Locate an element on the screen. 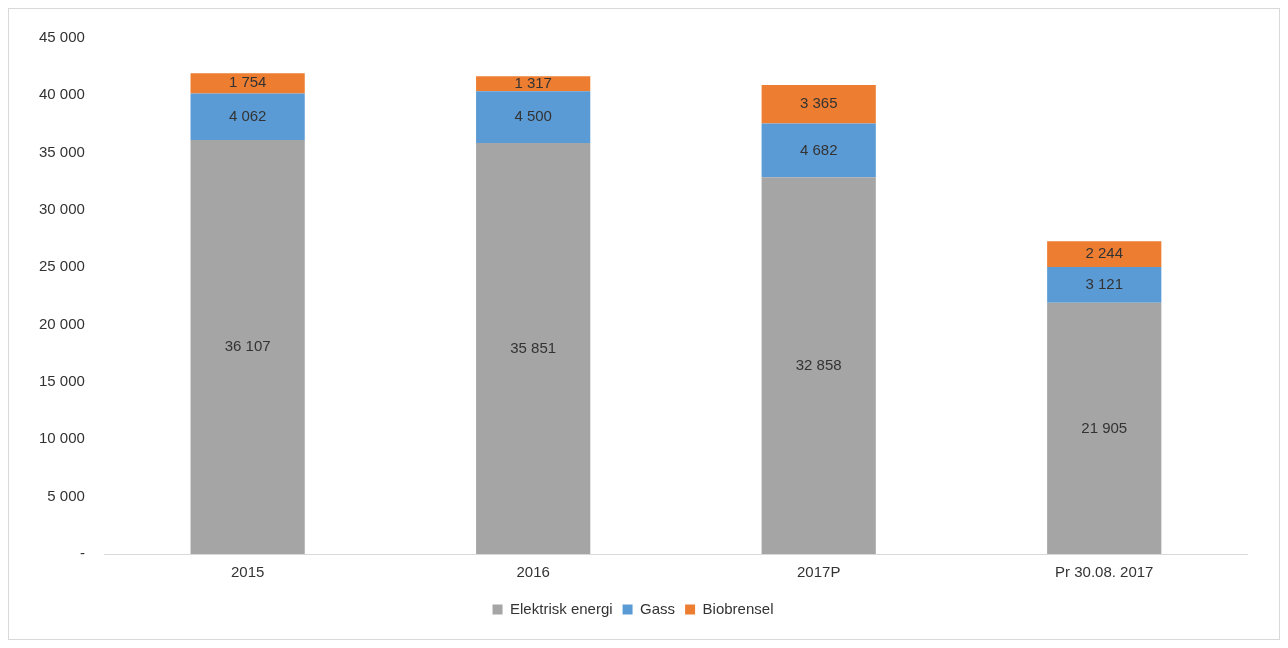  y-tick-label: 10 000 is located at coordinates (61, 438).